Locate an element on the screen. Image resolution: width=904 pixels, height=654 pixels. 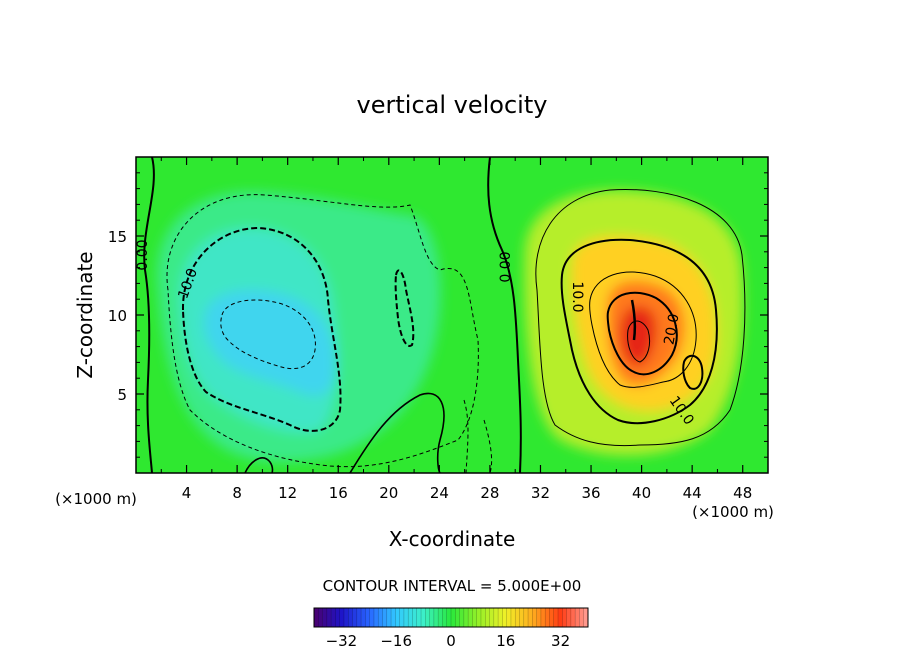
y-tick-label: 5 is located at coordinates (122, 395).